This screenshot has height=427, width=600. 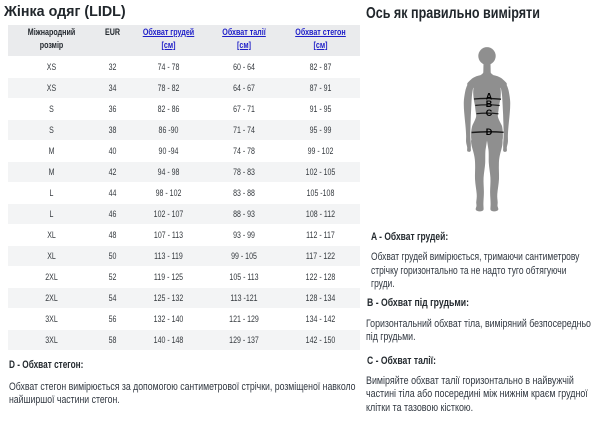 I want to click on svg-text: B, so click(x=489, y=104).